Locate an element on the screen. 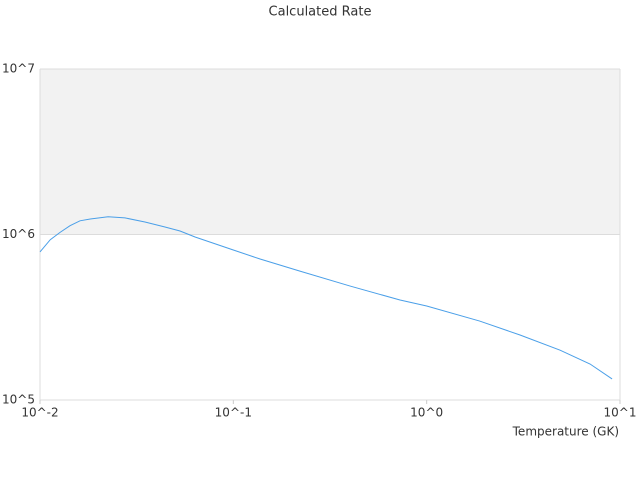 The height and width of the screenshot is (480, 640). x-tick-label: 10^-1 is located at coordinates (233, 413).